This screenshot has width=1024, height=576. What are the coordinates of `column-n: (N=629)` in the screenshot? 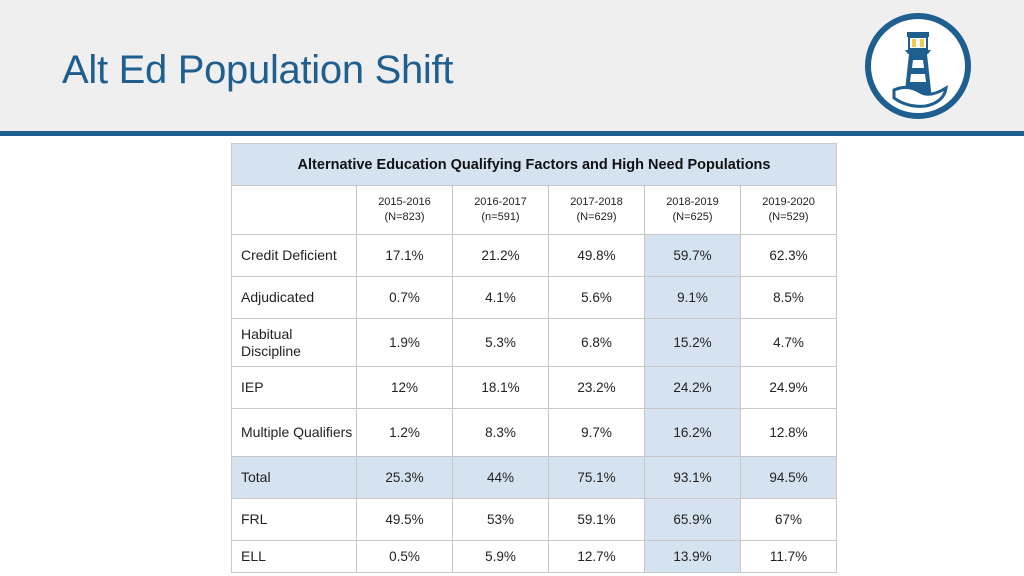 It's located at (596, 217).